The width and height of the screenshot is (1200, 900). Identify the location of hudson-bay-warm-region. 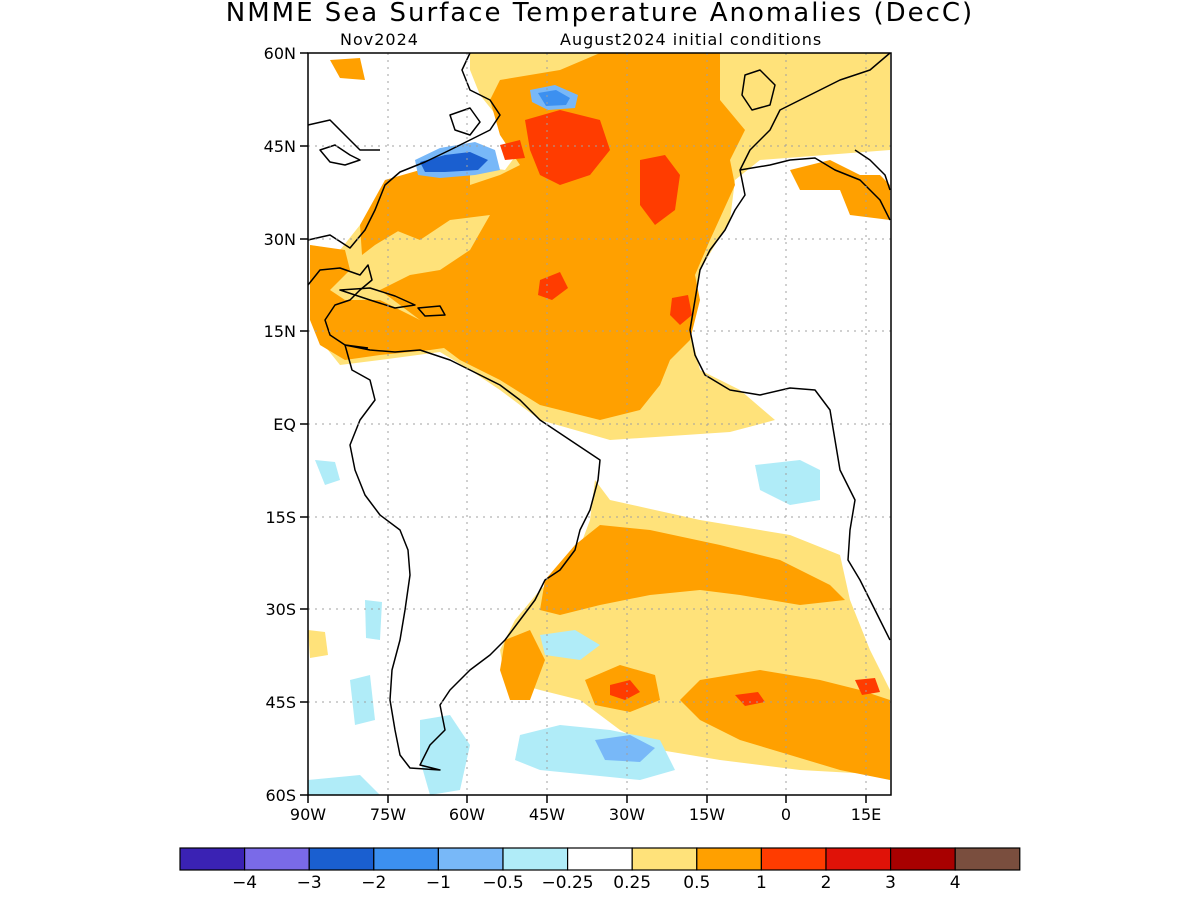
(347, 69).